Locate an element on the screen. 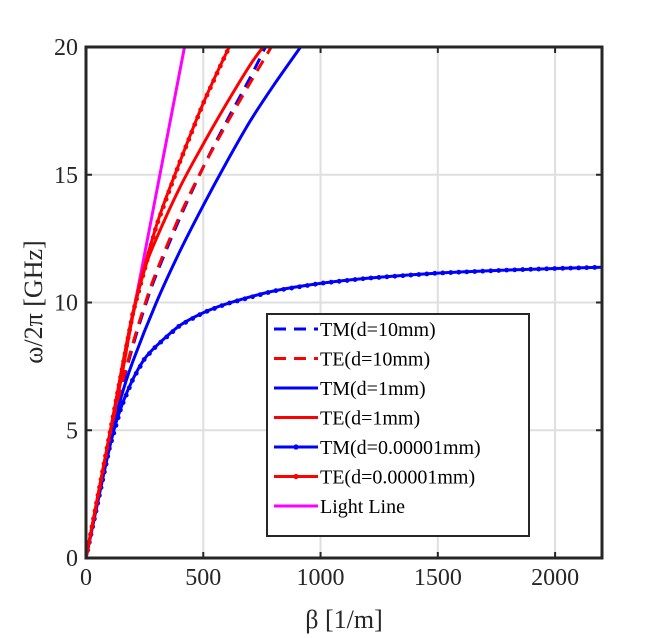 The width and height of the screenshot is (664, 638). x-tick-label: 2000 is located at coordinates (555, 578).